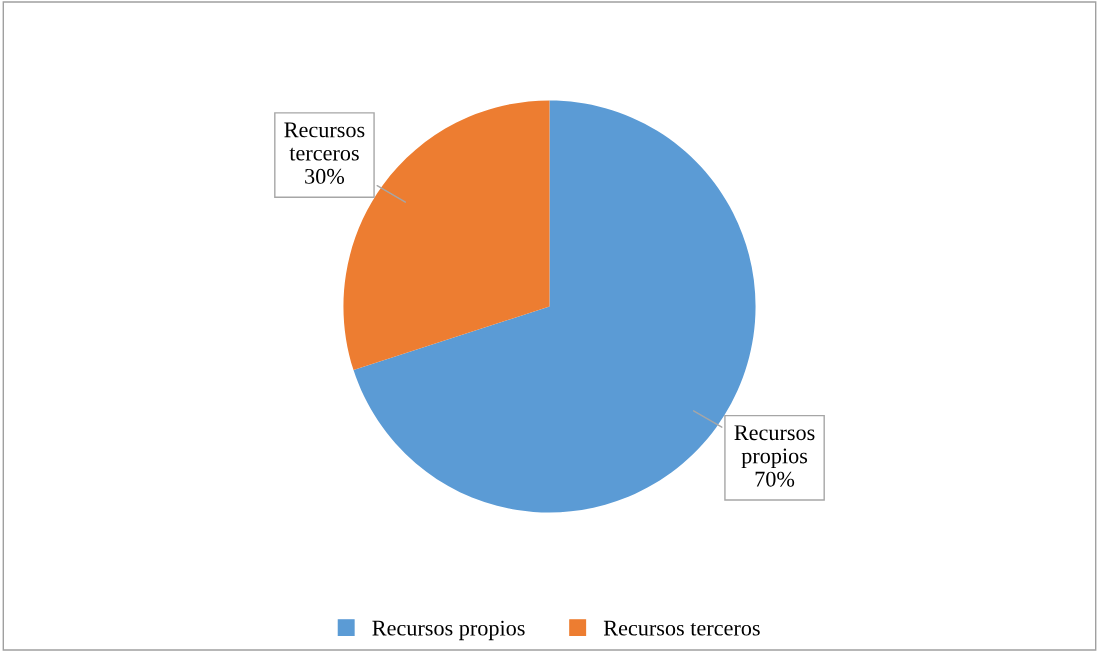  I want to click on legend-label: Recursos propios, so click(448, 630).